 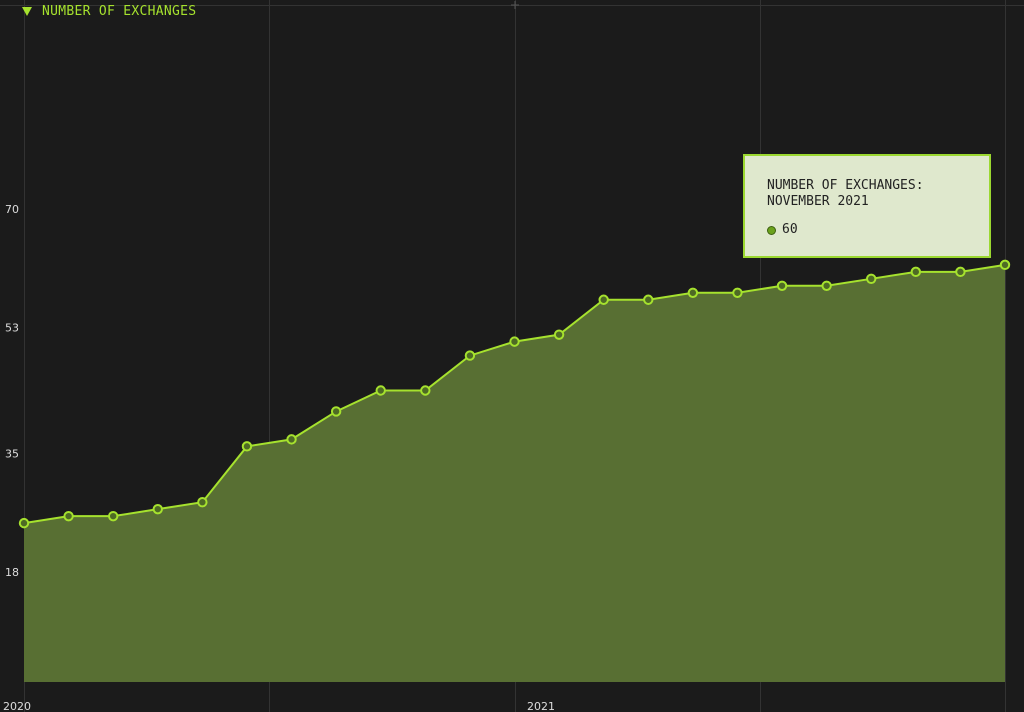 What do you see at coordinates (867, 230) in the screenshot?
I see `tooltip-value-row: 60` at bounding box center [867, 230].